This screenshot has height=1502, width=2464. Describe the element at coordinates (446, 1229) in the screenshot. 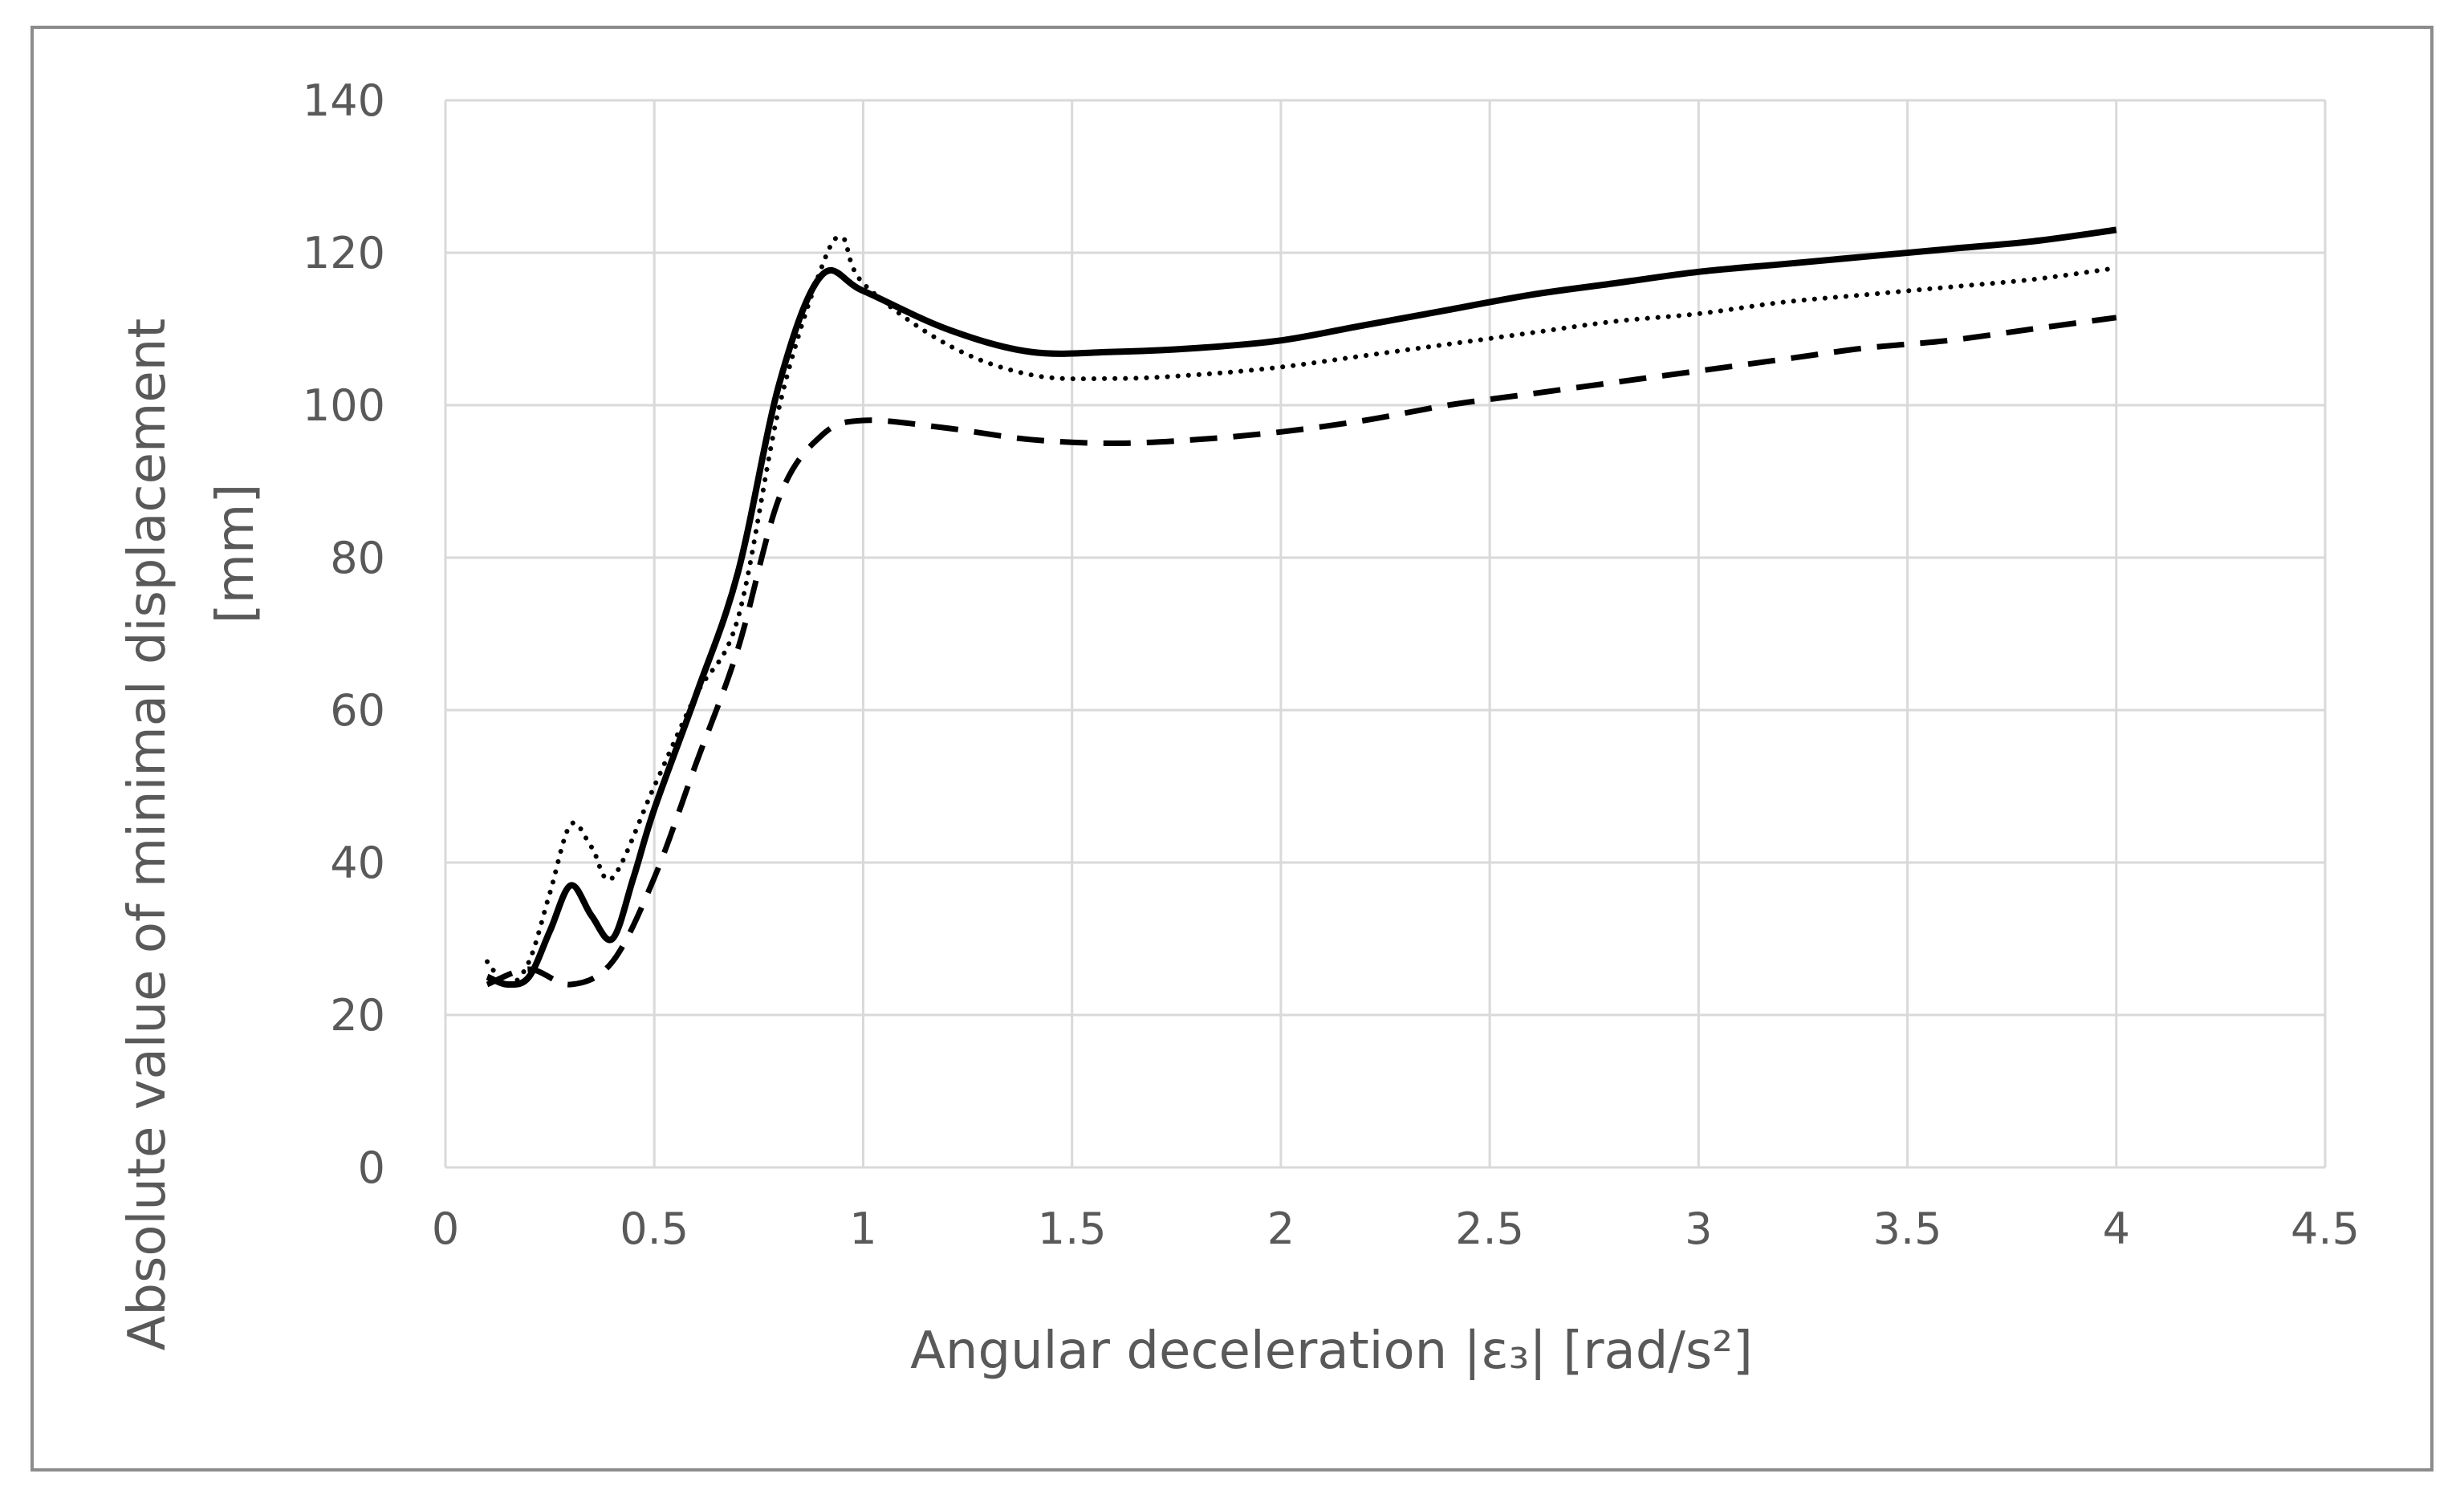

I see `x-tick-label: 0` at that location.